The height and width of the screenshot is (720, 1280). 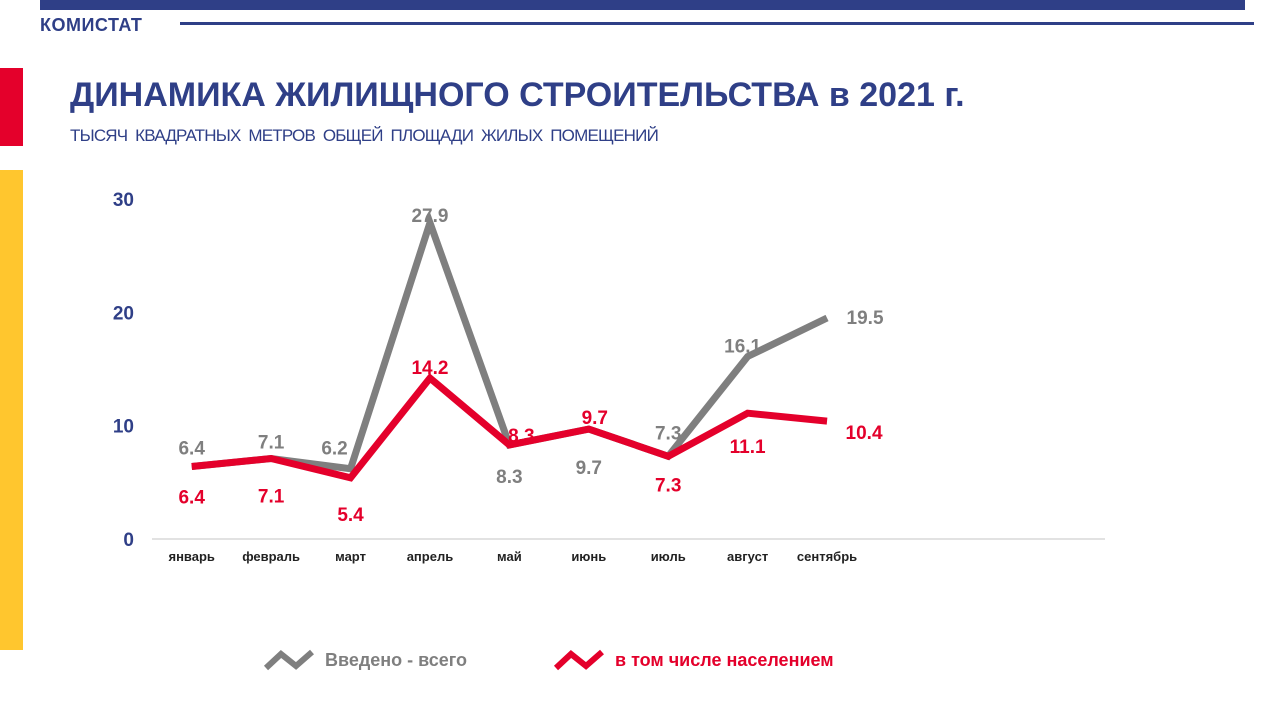 I want to click on top-accent-bar, so click(x=642, y=5).